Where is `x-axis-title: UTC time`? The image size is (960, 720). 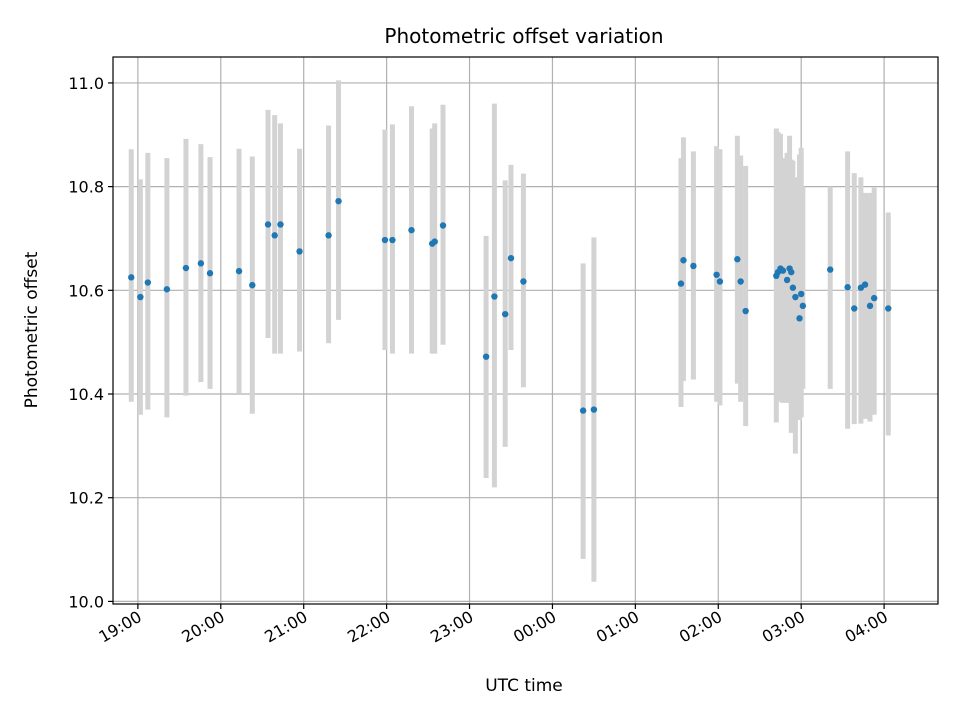
x-axis-title: UTC time is located at coordinates (524, 686).